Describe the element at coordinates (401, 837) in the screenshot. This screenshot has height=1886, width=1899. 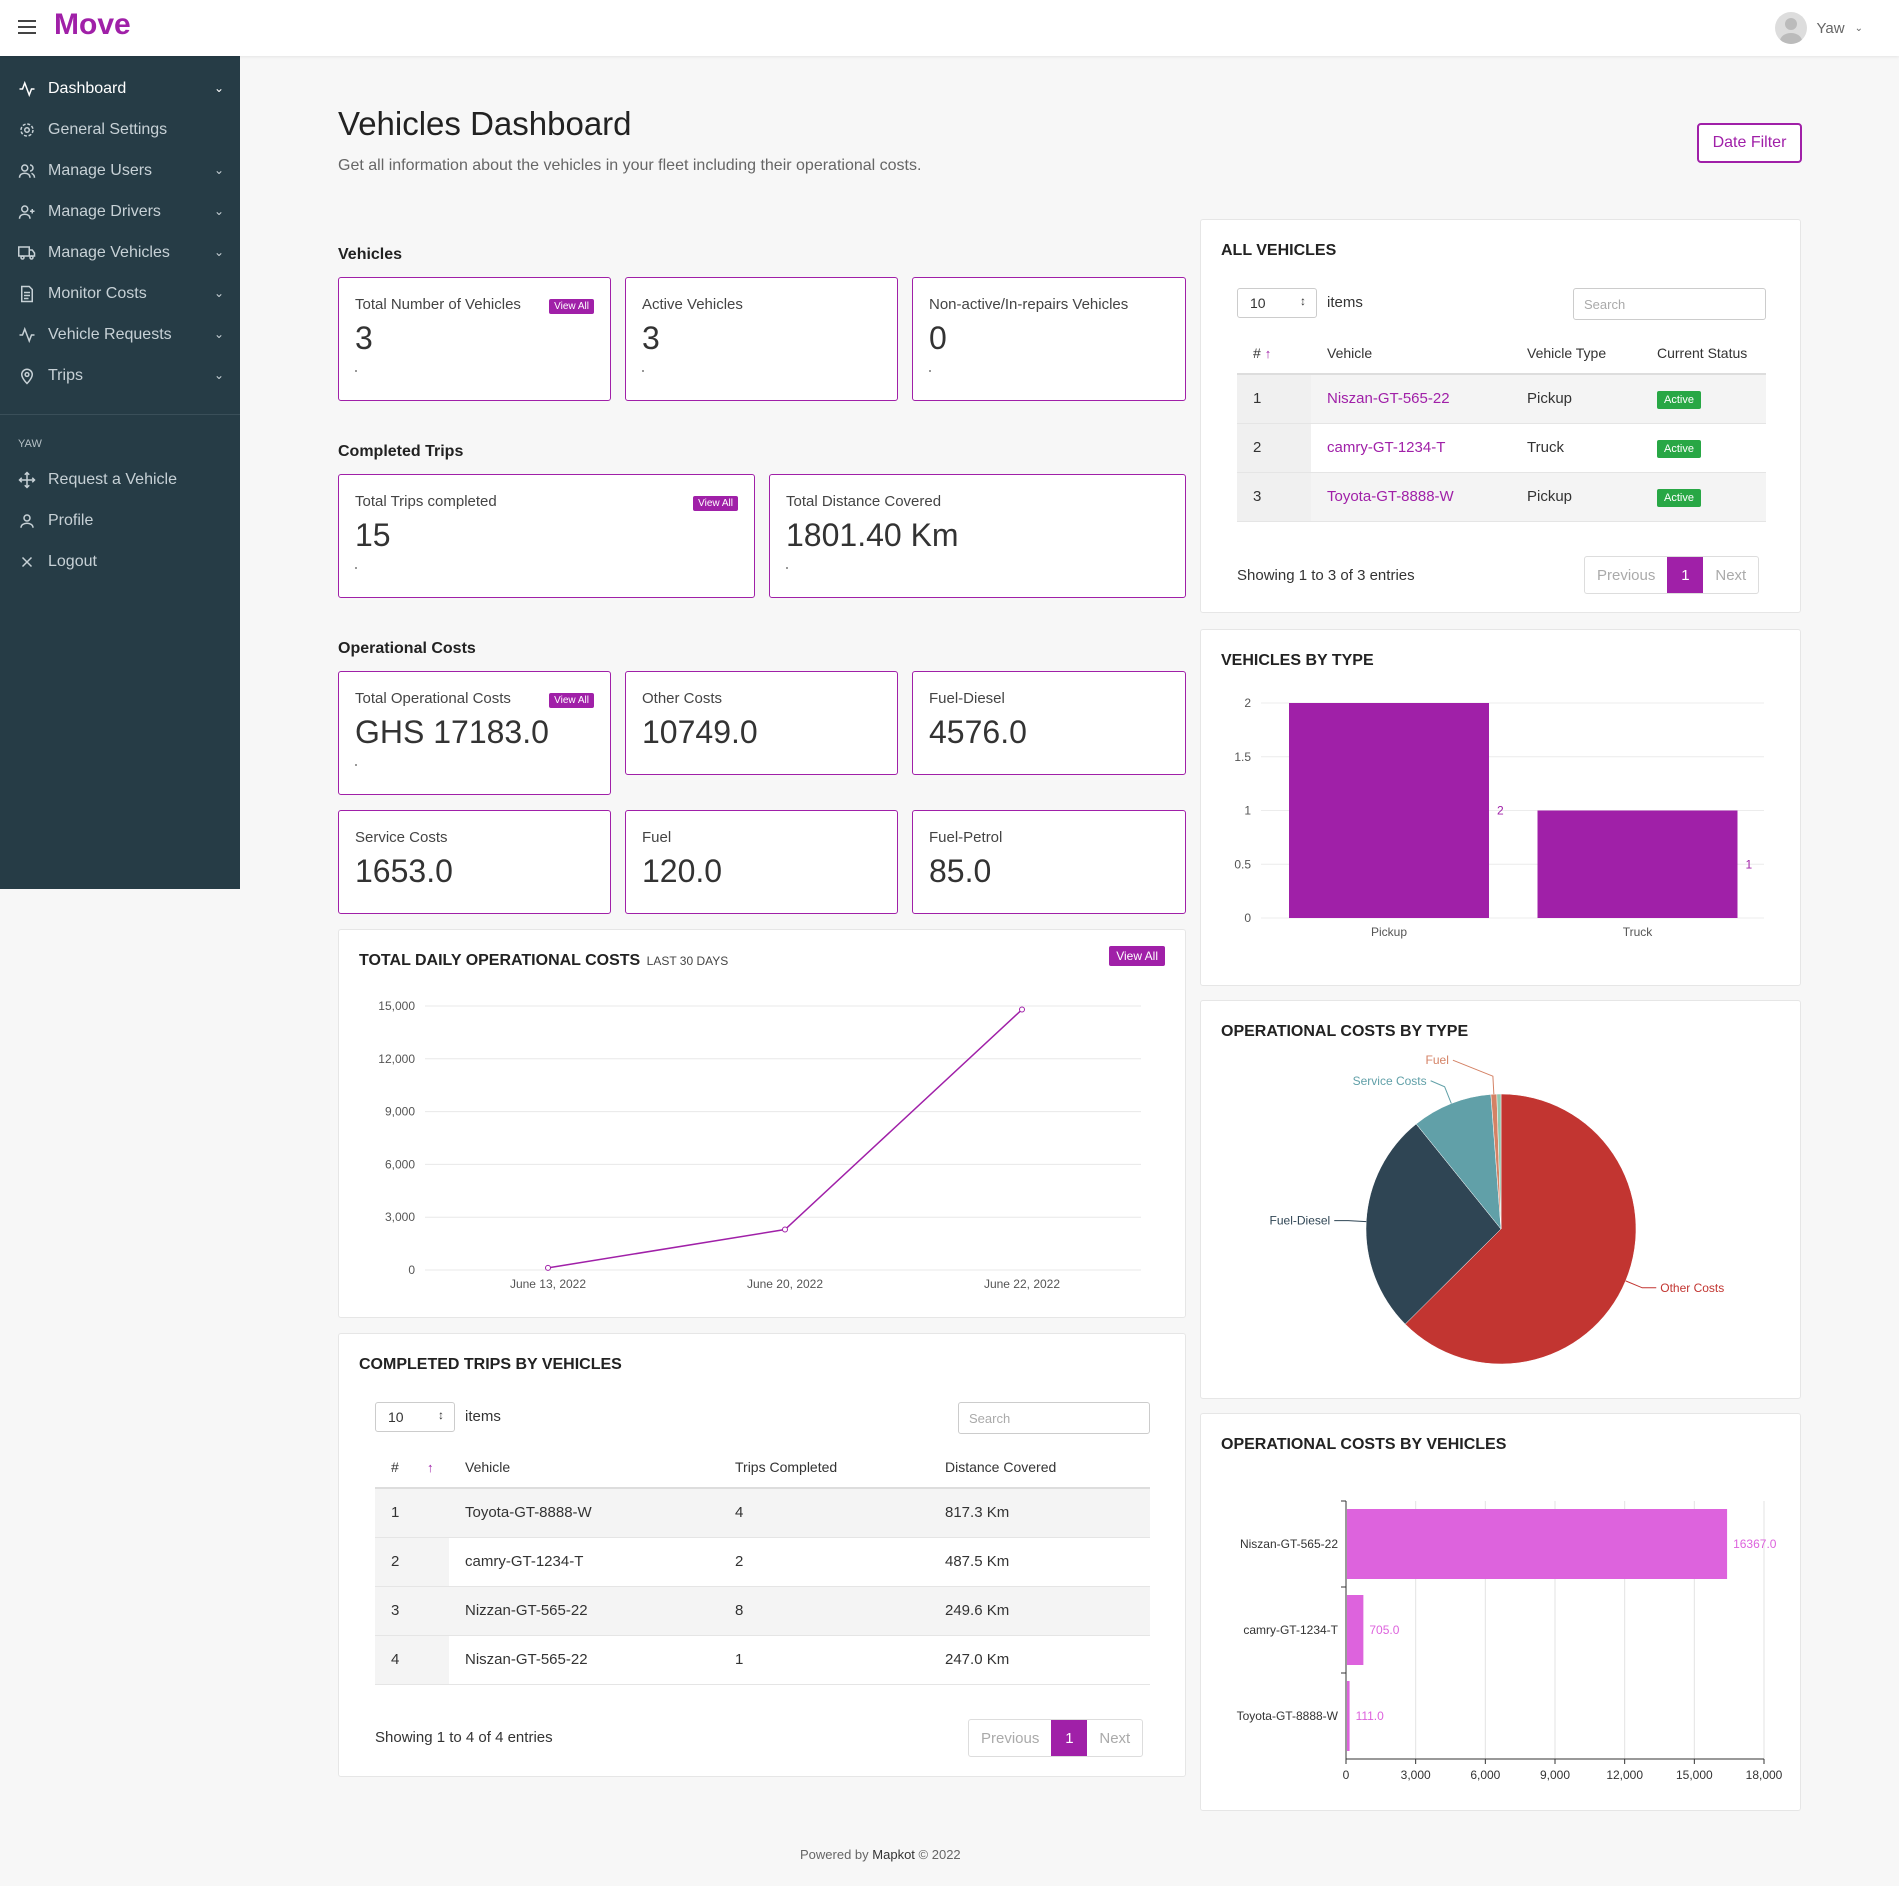
I see `stat-label: Service Costs` at that location.